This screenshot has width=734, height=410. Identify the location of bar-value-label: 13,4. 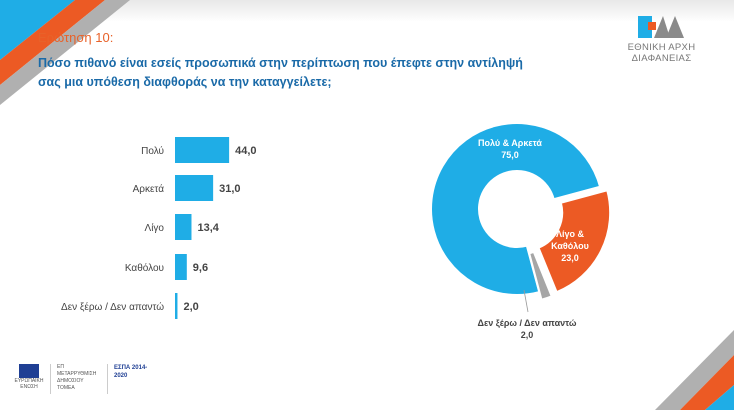
(208, 228).